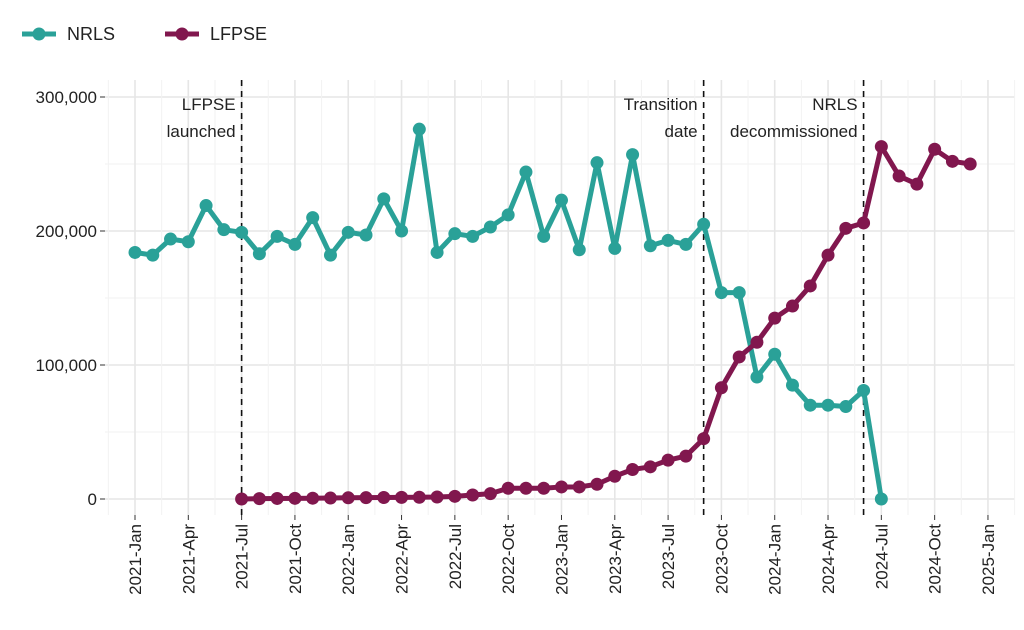  Describe the element at coordinates (402, 559) in the screenshot. I see `x-tick-label: 2022-Apr` at that location.